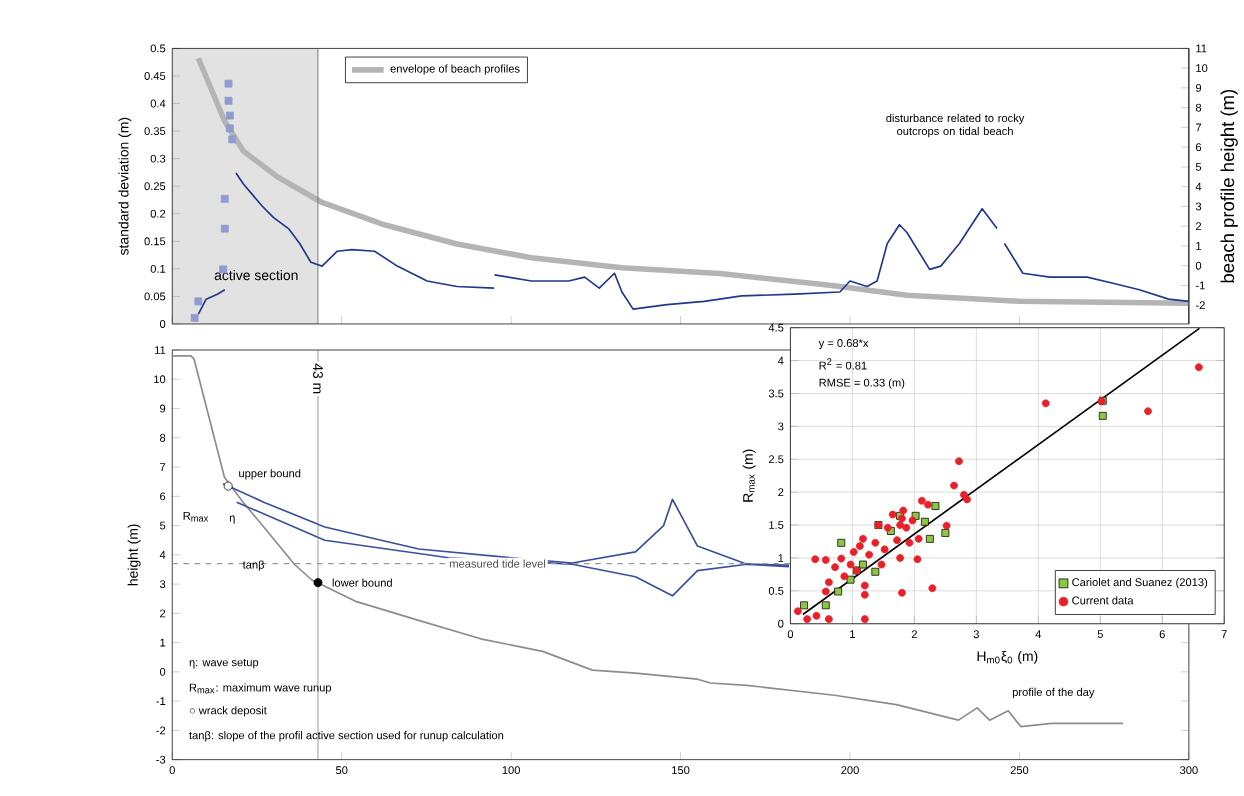  What do you see at coordinates (1229, 186) in the screenshot?
I see `y2-axis-title: beach profile height (m)` at bounding box center [1229, 186].